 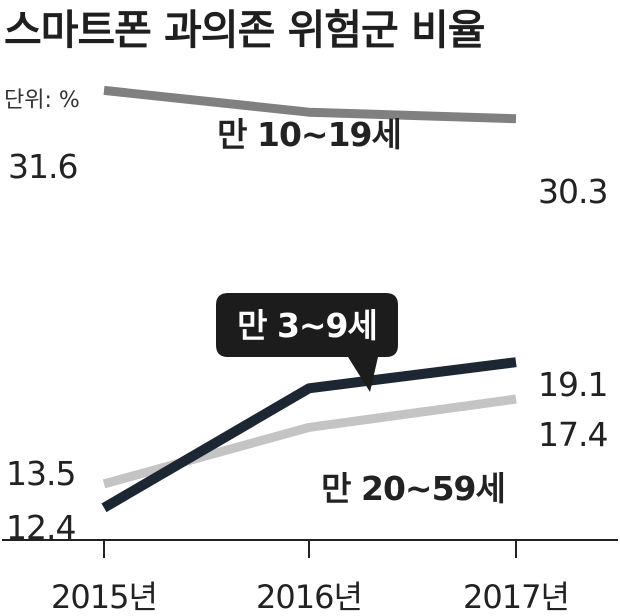 I want to click on series-label-10-19: 만 10~19세, so click(x=309, y=134).